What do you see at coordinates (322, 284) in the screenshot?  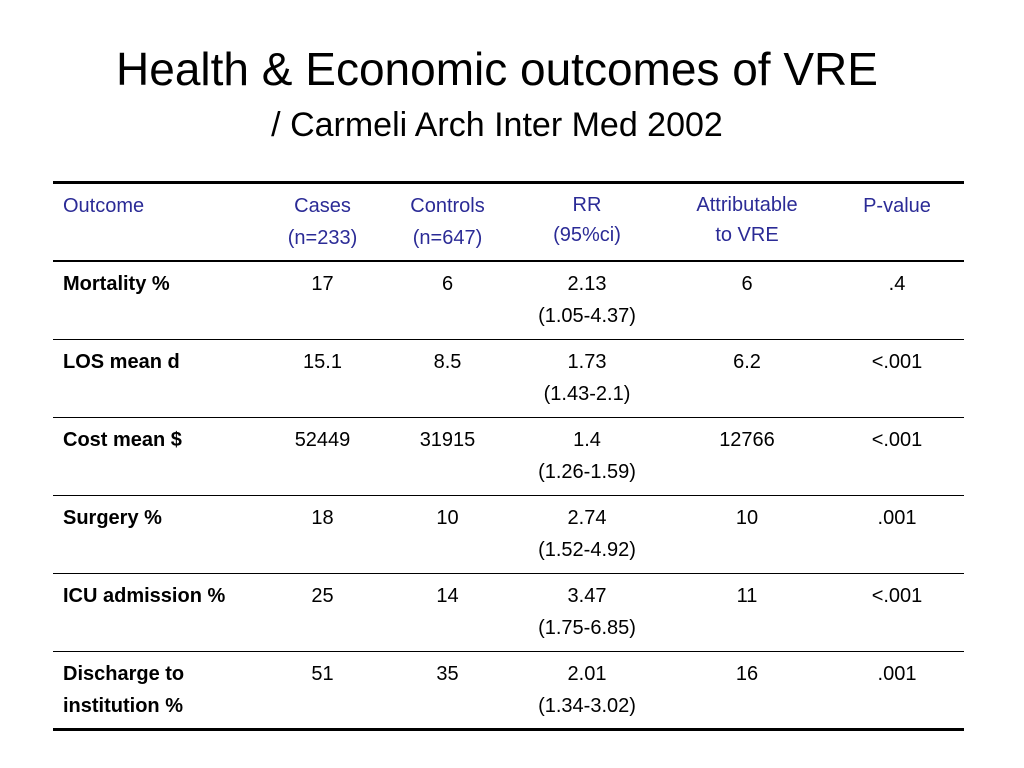 I see `cell-cases: 17` at bounding box center [322, 284].